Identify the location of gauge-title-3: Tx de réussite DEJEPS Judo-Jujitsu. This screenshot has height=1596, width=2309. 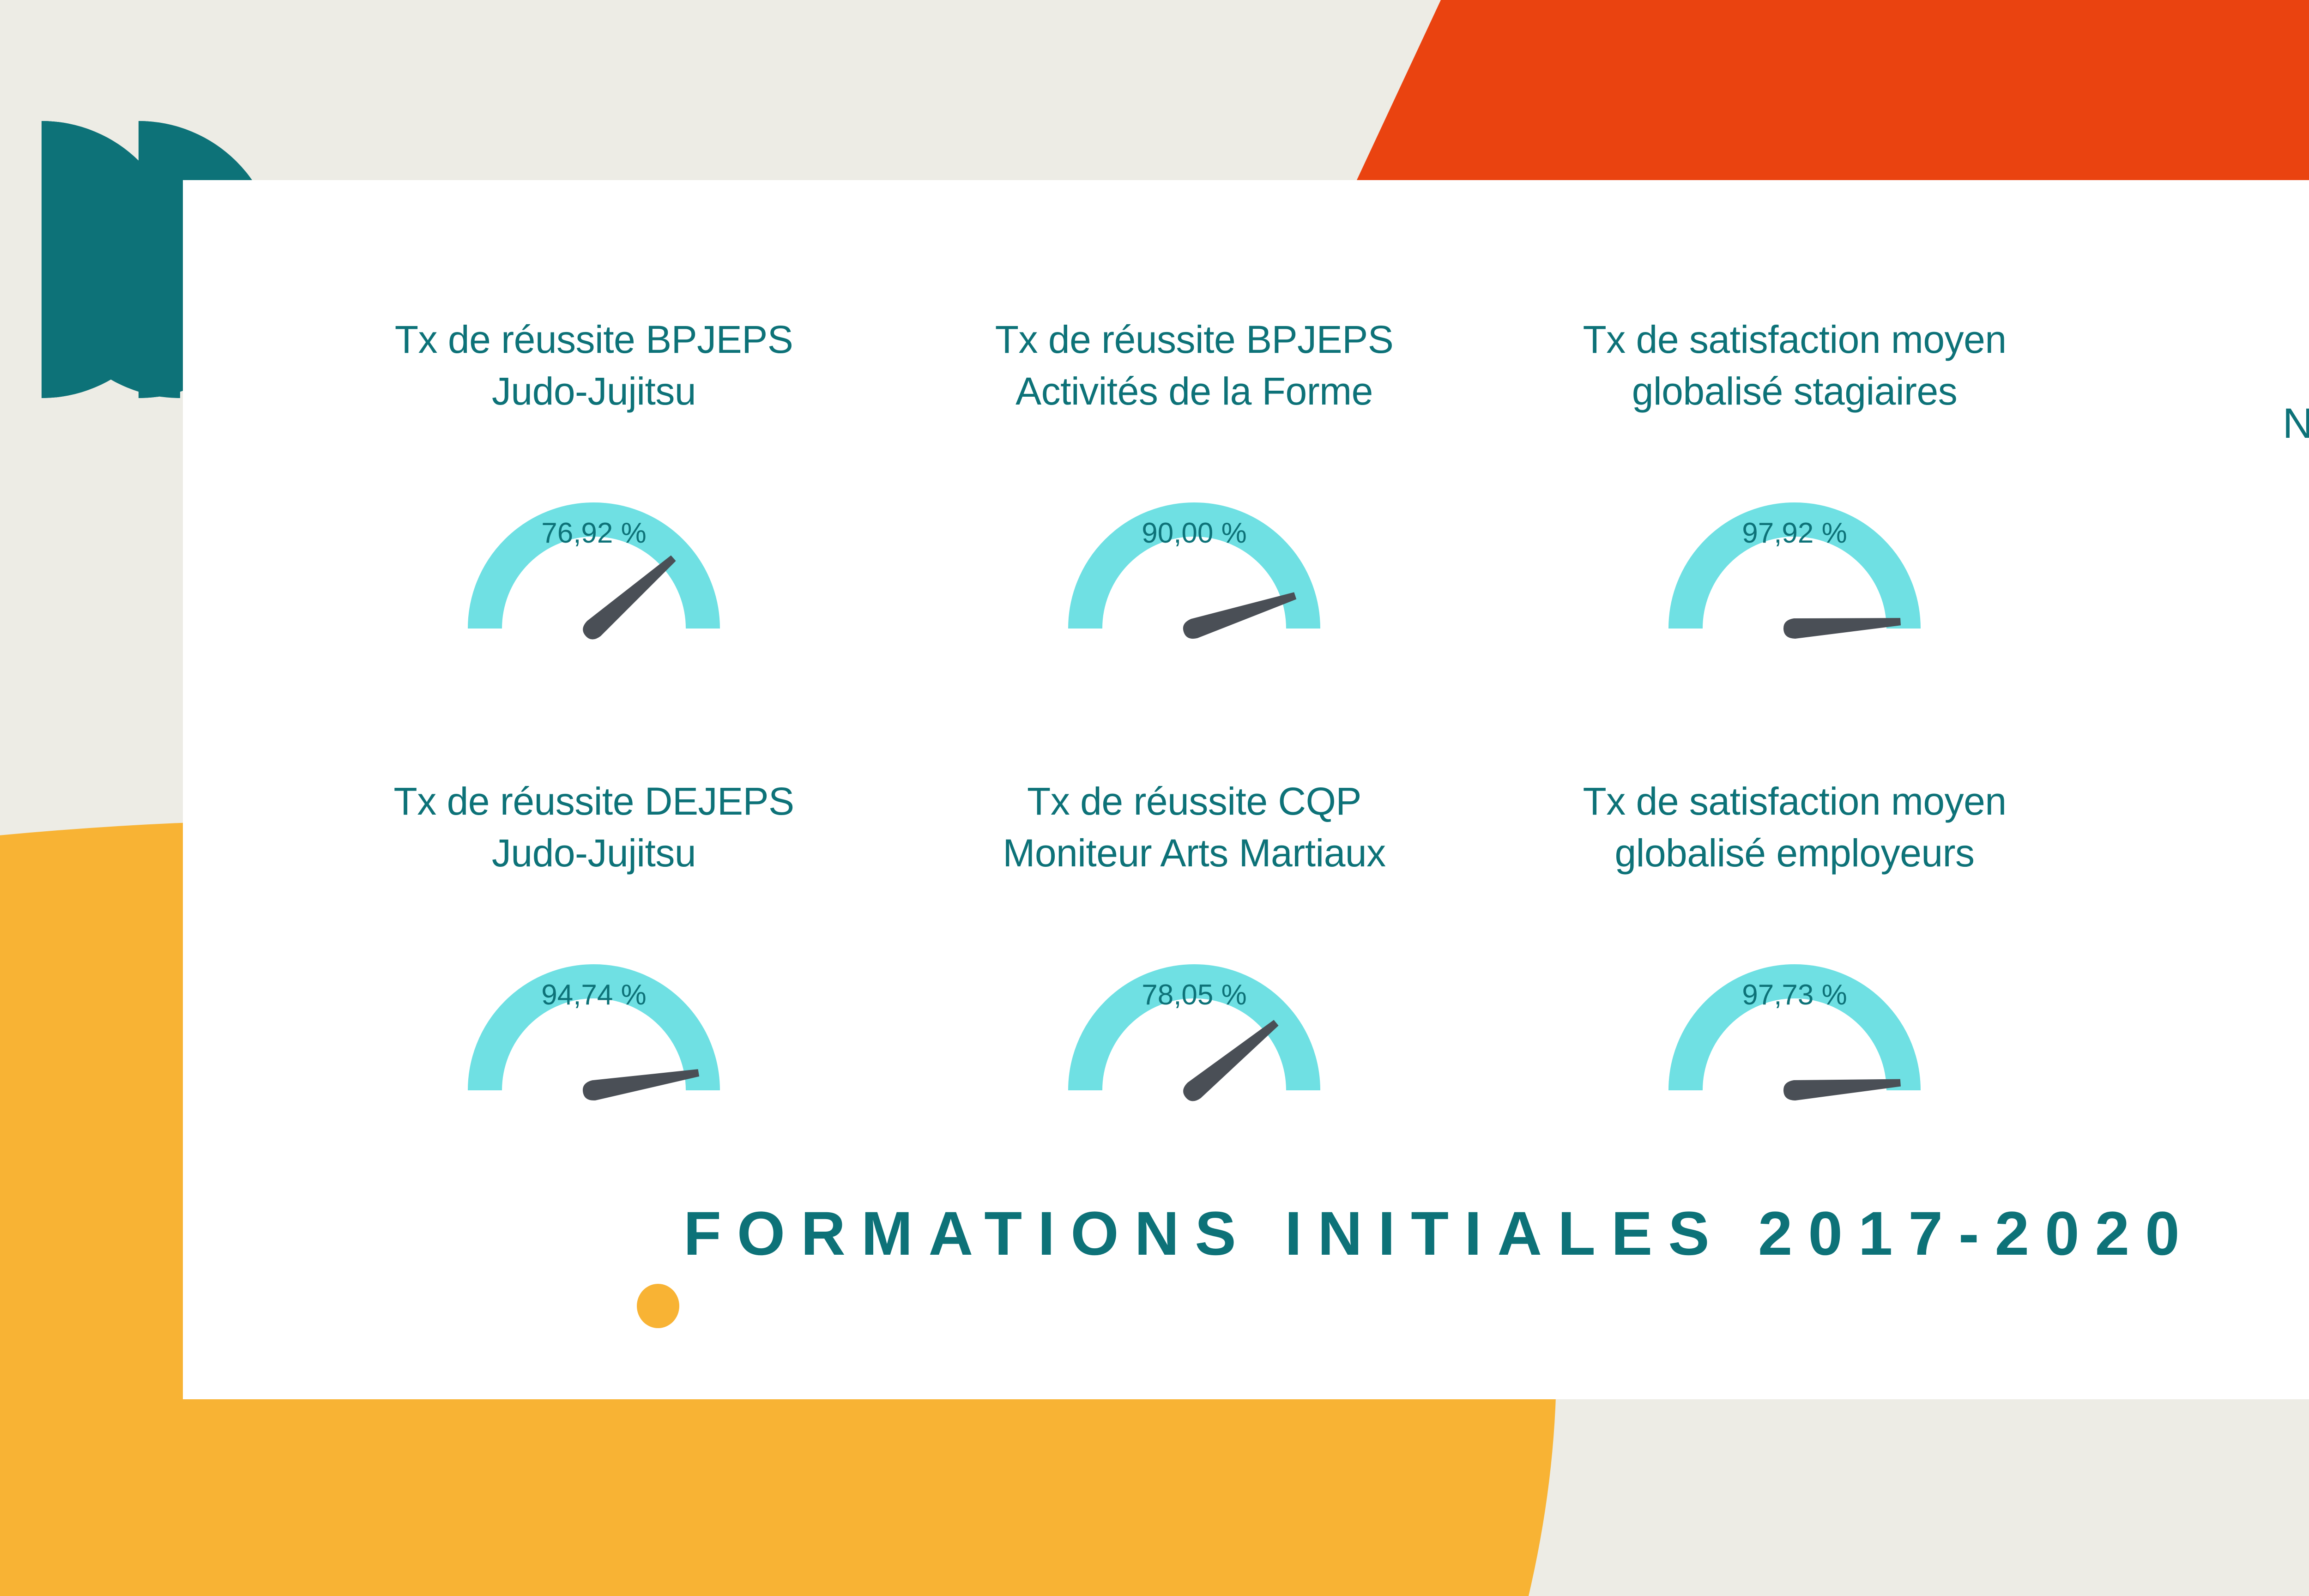
(593, 827).